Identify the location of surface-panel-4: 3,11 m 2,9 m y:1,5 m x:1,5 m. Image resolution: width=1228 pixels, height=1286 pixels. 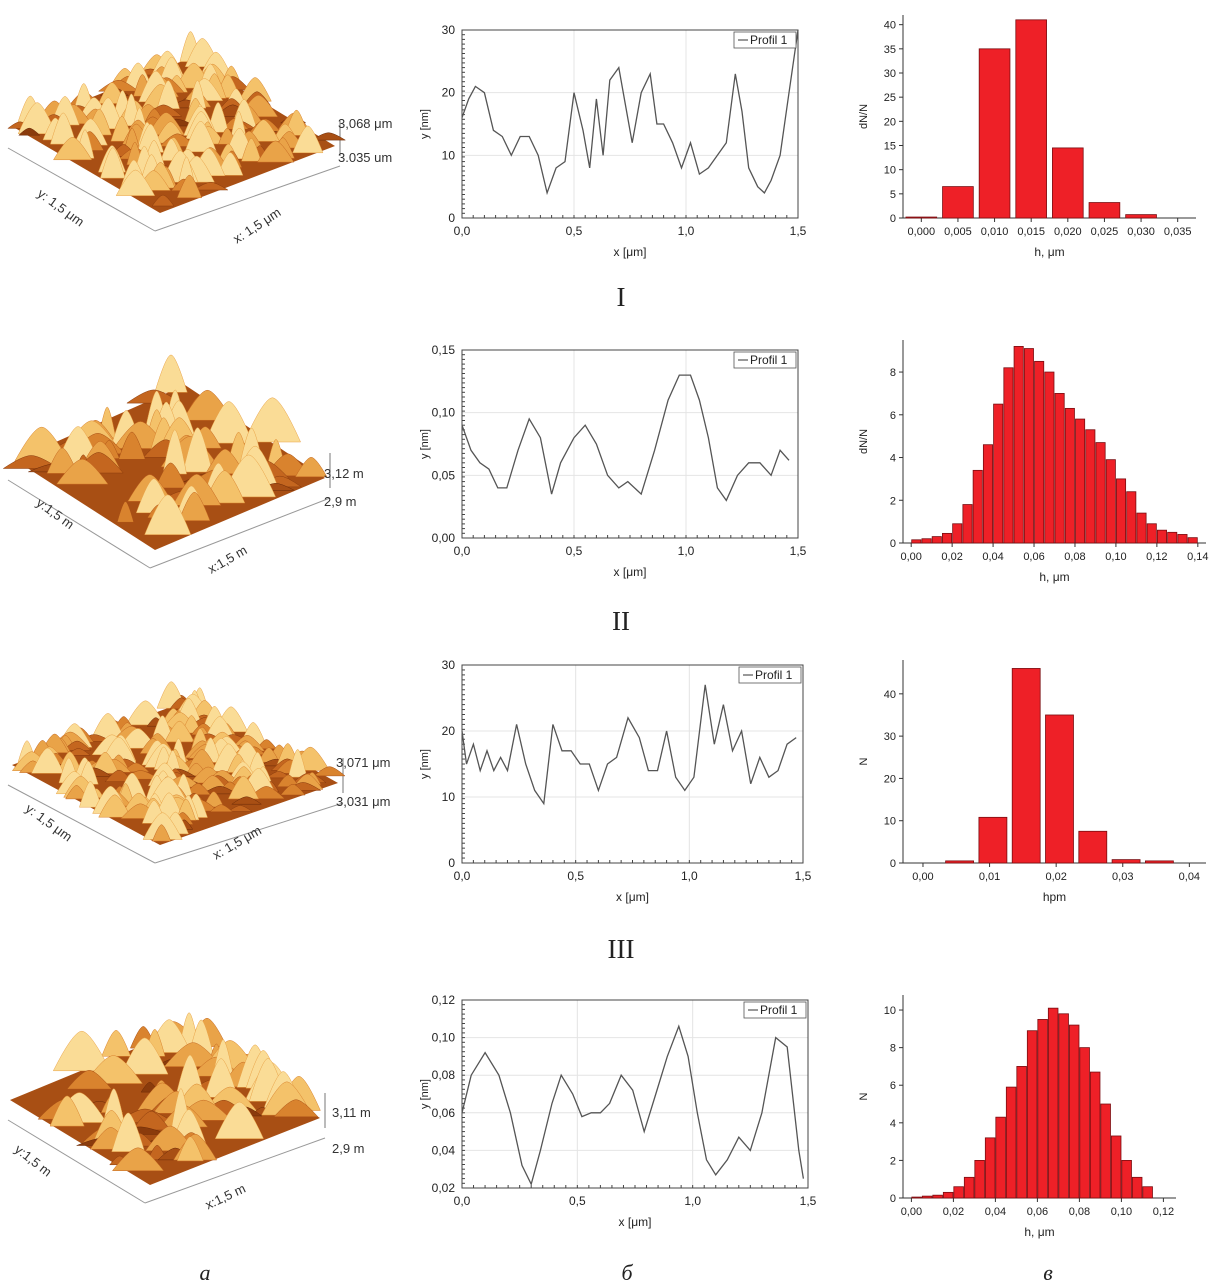
(205, 1110).